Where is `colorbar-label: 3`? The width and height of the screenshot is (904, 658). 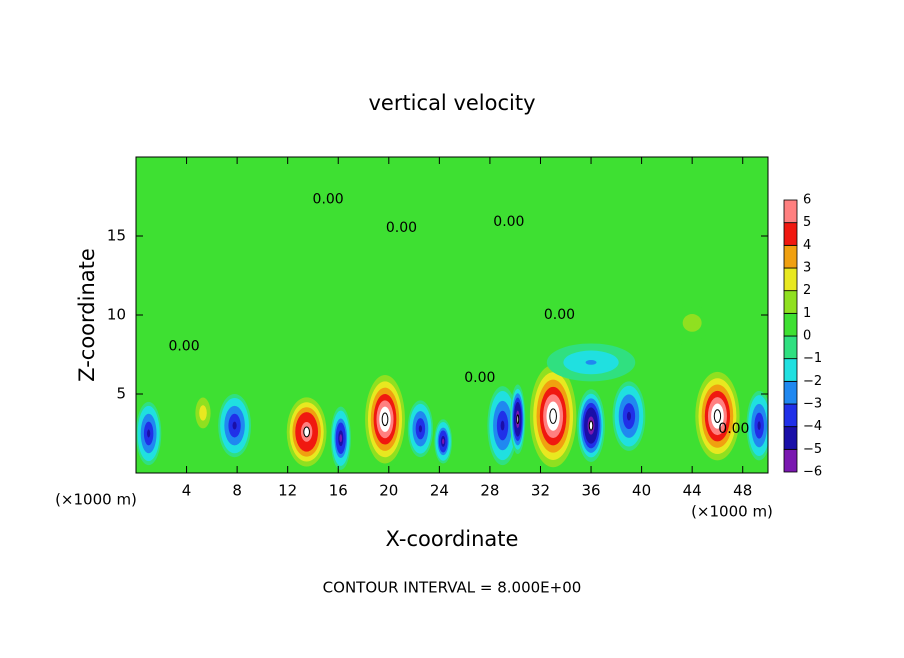 colorbar-label: 3 is located at coordinates (807, 268).